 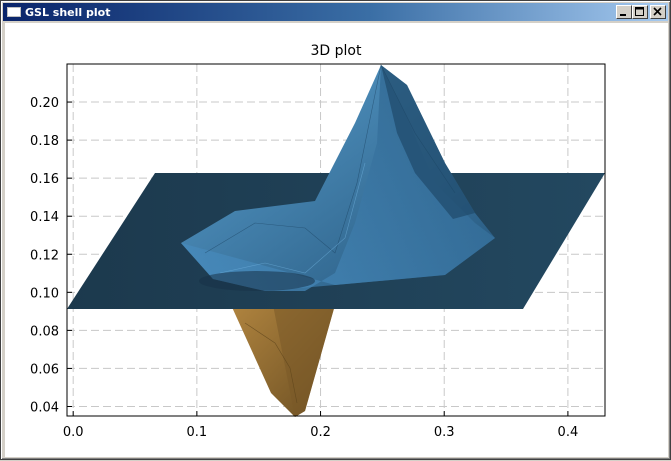 I want to click on x-tick-label: 0.0, so click(x=73, y=432).